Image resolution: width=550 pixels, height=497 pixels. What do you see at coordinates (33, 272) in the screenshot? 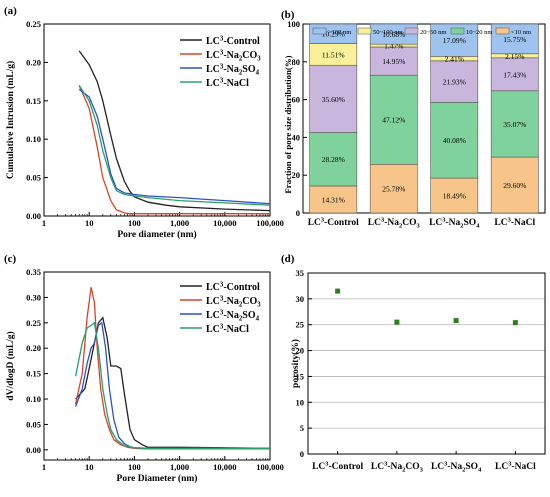
I see `y-tick-label-c: 0.35` at bounding box center [33, 272].